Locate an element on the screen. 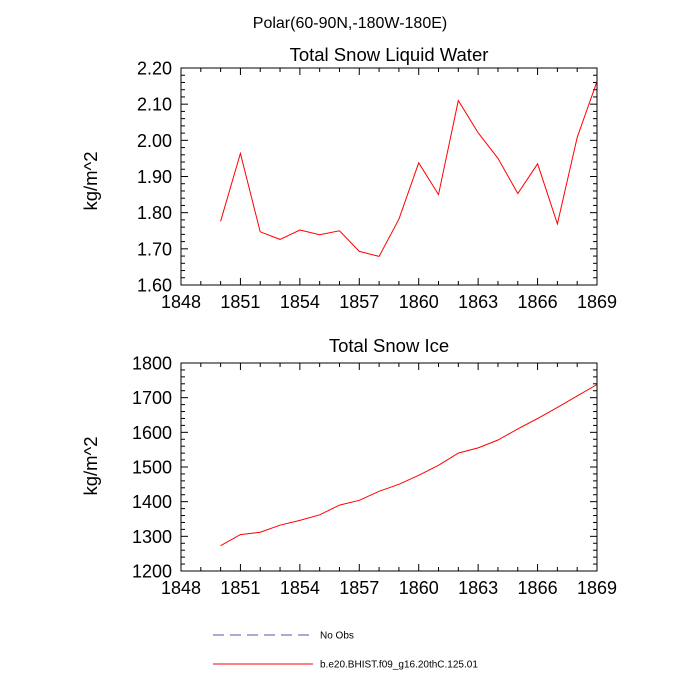 The width and height of the screenshot is (700, 700). y-tick-label: 1500 is located at coordinates (152, 468).